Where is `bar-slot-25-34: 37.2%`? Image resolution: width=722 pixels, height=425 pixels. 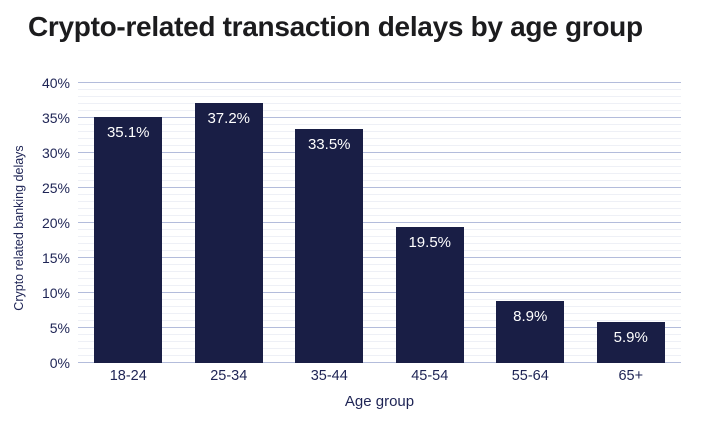
bar-slot-25-34: 37.2% is located at coordinates (229, 223).